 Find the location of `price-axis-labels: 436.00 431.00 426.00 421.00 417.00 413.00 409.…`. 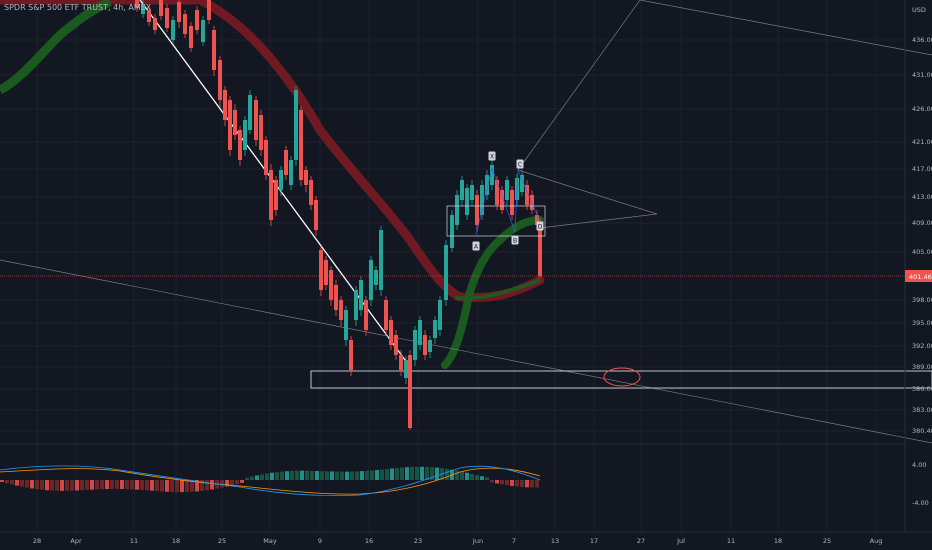

price-axis-labels: 436.00 431.00 426.00 421.00 417.00 413.00 409.… is located at coordinates (922, 235).